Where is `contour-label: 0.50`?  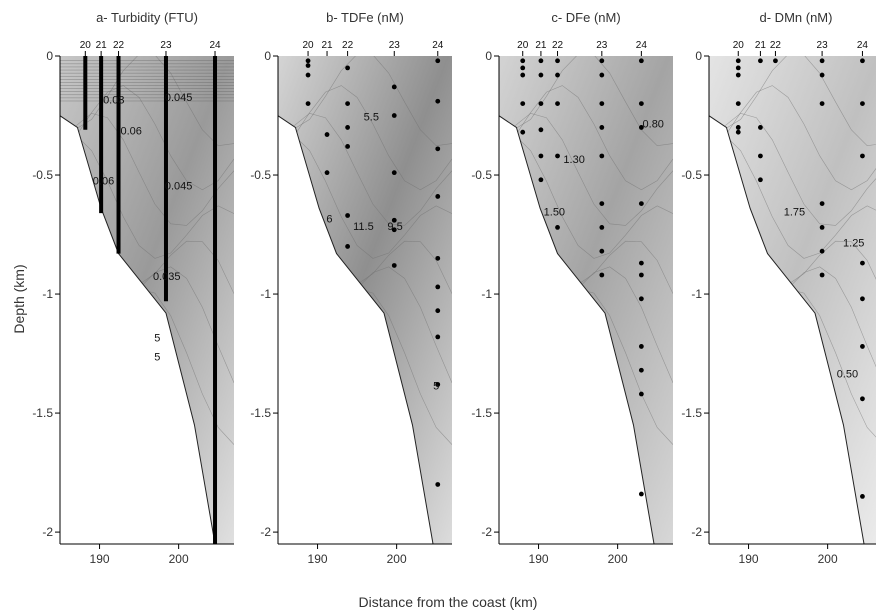 contour-label: 0.50 is located at coordinates (847, 374).